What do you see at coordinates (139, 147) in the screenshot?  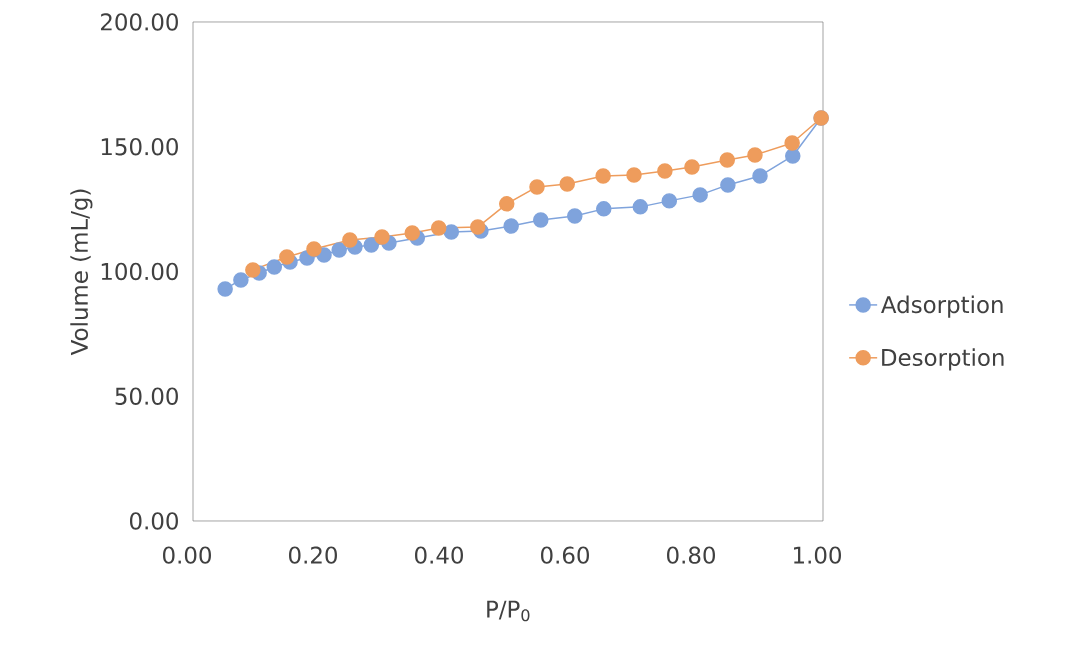 I see `y-tick-label: 150.00` at bounding box center [139, 147].